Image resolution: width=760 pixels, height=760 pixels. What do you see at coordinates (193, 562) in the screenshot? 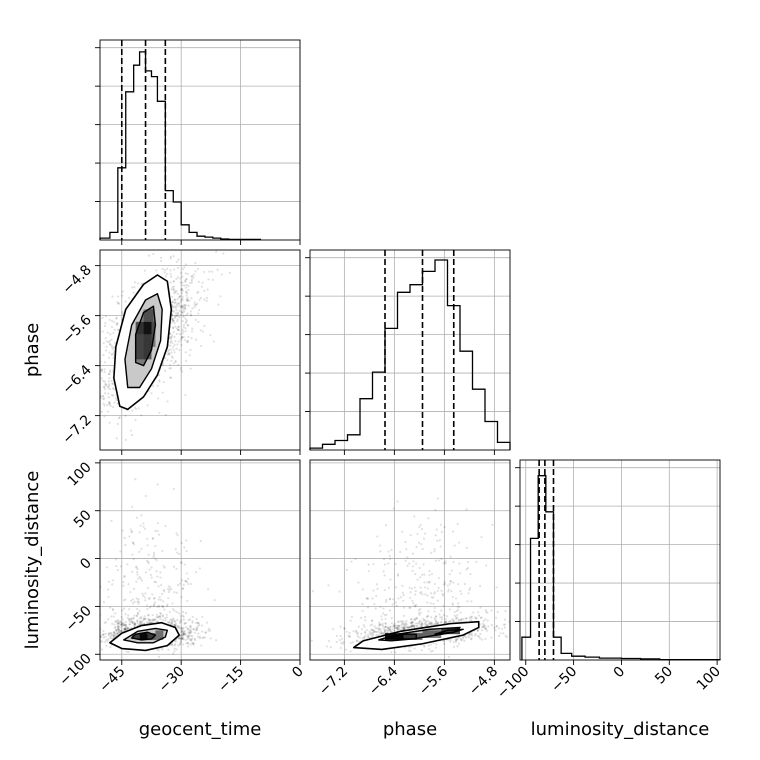
I see `panel-geocent_time-vs-luminosity_distance` at bounding box center [193, 562].